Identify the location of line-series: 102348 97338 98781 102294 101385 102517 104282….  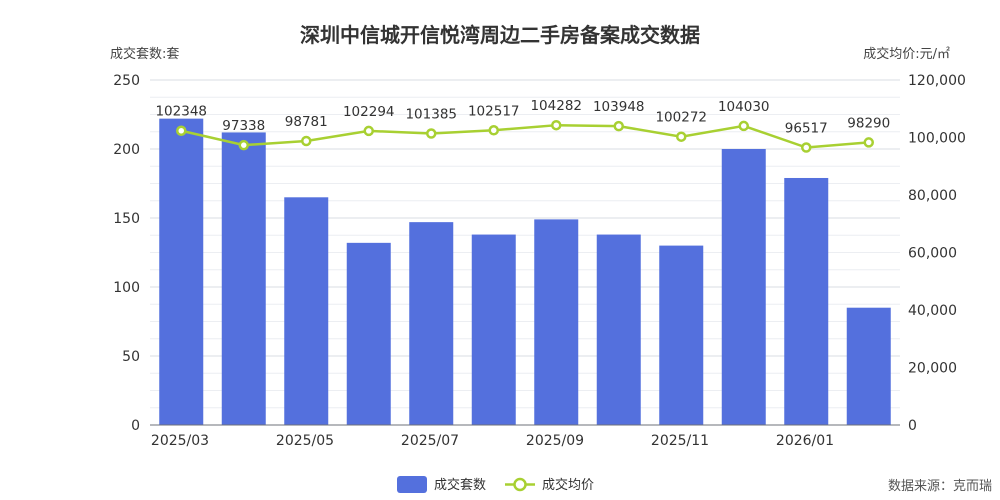
(522, 125).